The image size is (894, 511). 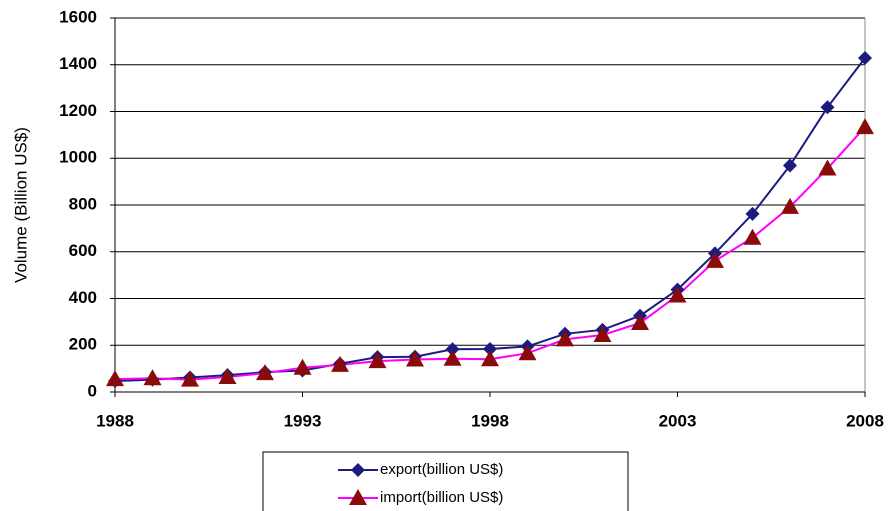 I want to click on legend-label: export(billion US$), so click(x=441, y=469).